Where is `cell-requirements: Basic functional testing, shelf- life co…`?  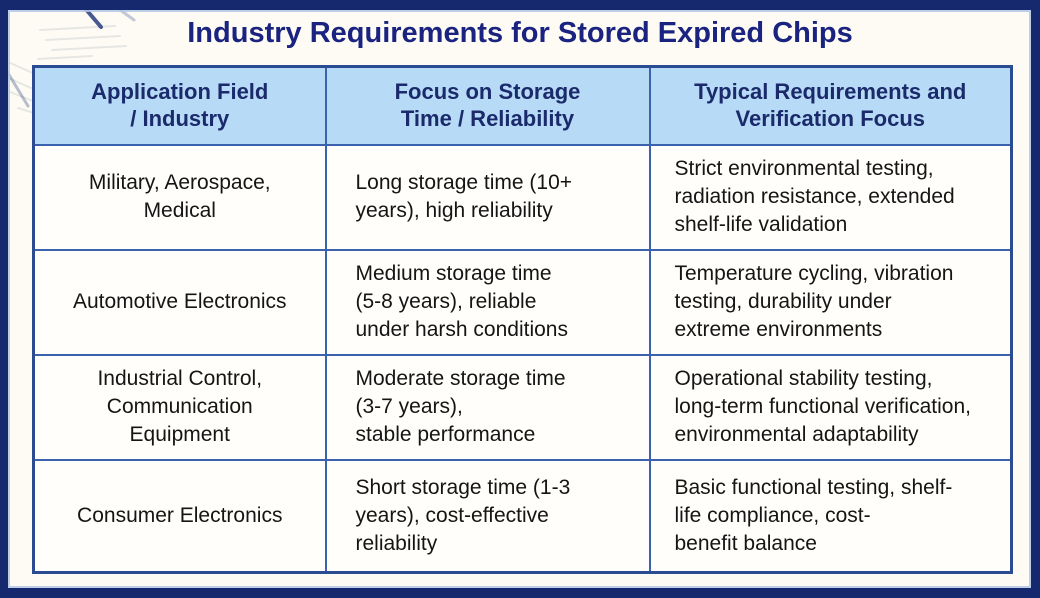 cell-requirements: Basic functional testing, shelf- life co… is located at coordinates (830, 516).